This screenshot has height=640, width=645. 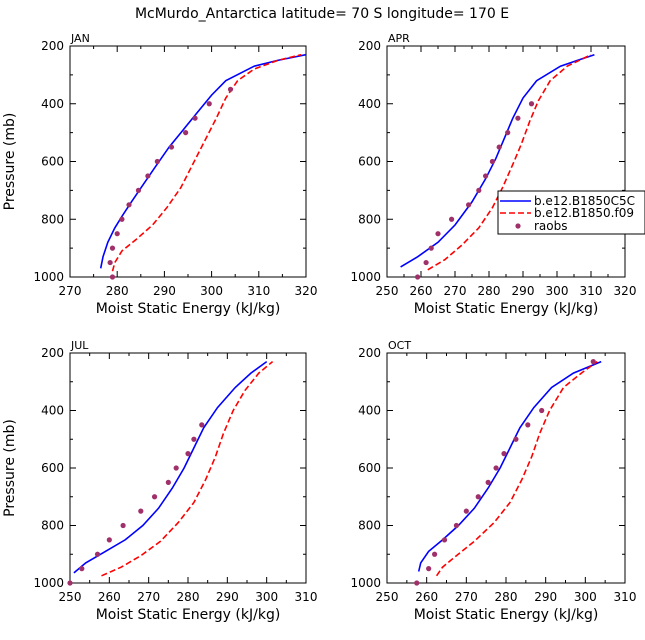 What do you see at coordinates (466, 597) in the screenshot?
I see `x-tick-label: 270` at bounding box center [466, 597].